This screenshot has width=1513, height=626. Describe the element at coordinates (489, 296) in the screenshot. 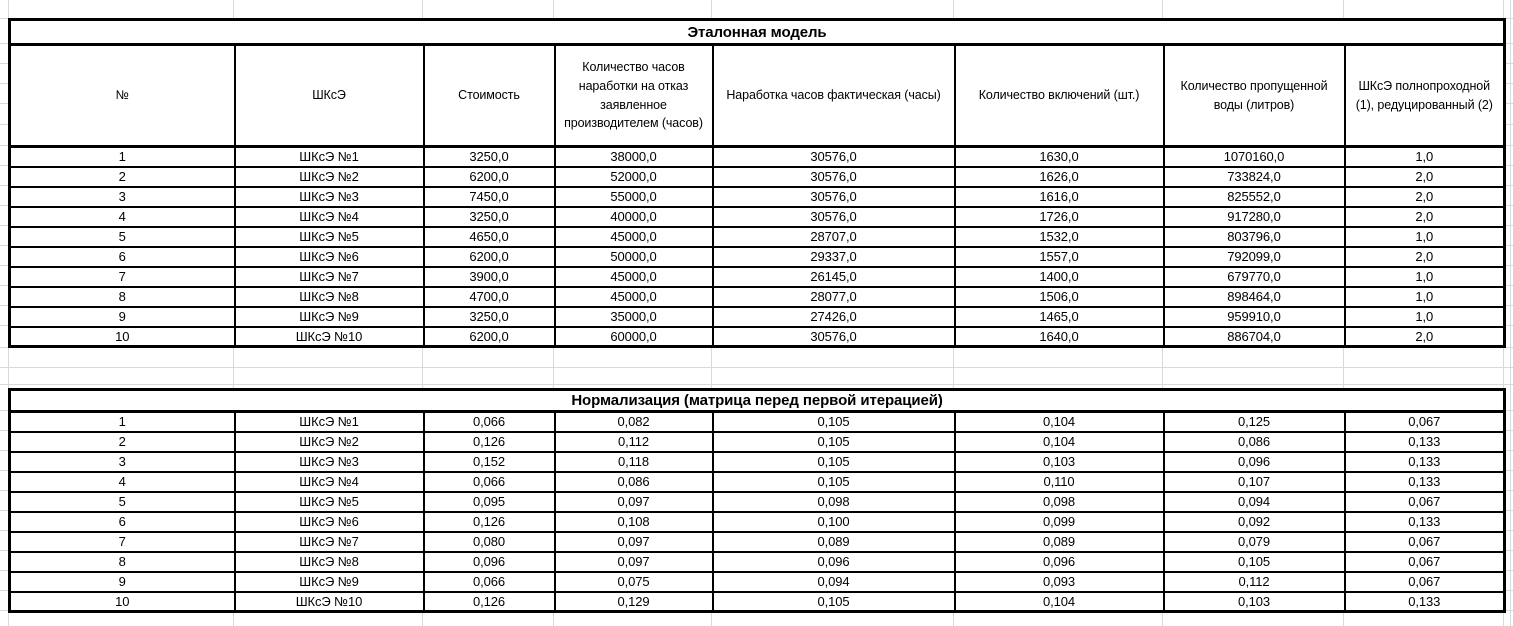

I see `cell: 4700,0` at that location.